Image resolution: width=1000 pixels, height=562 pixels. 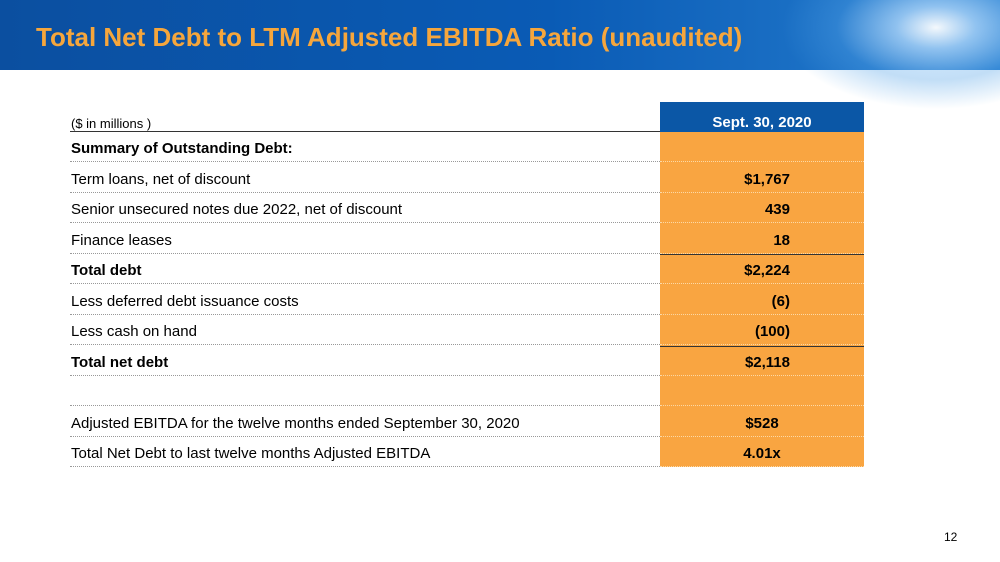 What do you see at coordinates (120, 362) in the screenshot?
I see `row-label: Total net debt` at bounding box center [120, 362].